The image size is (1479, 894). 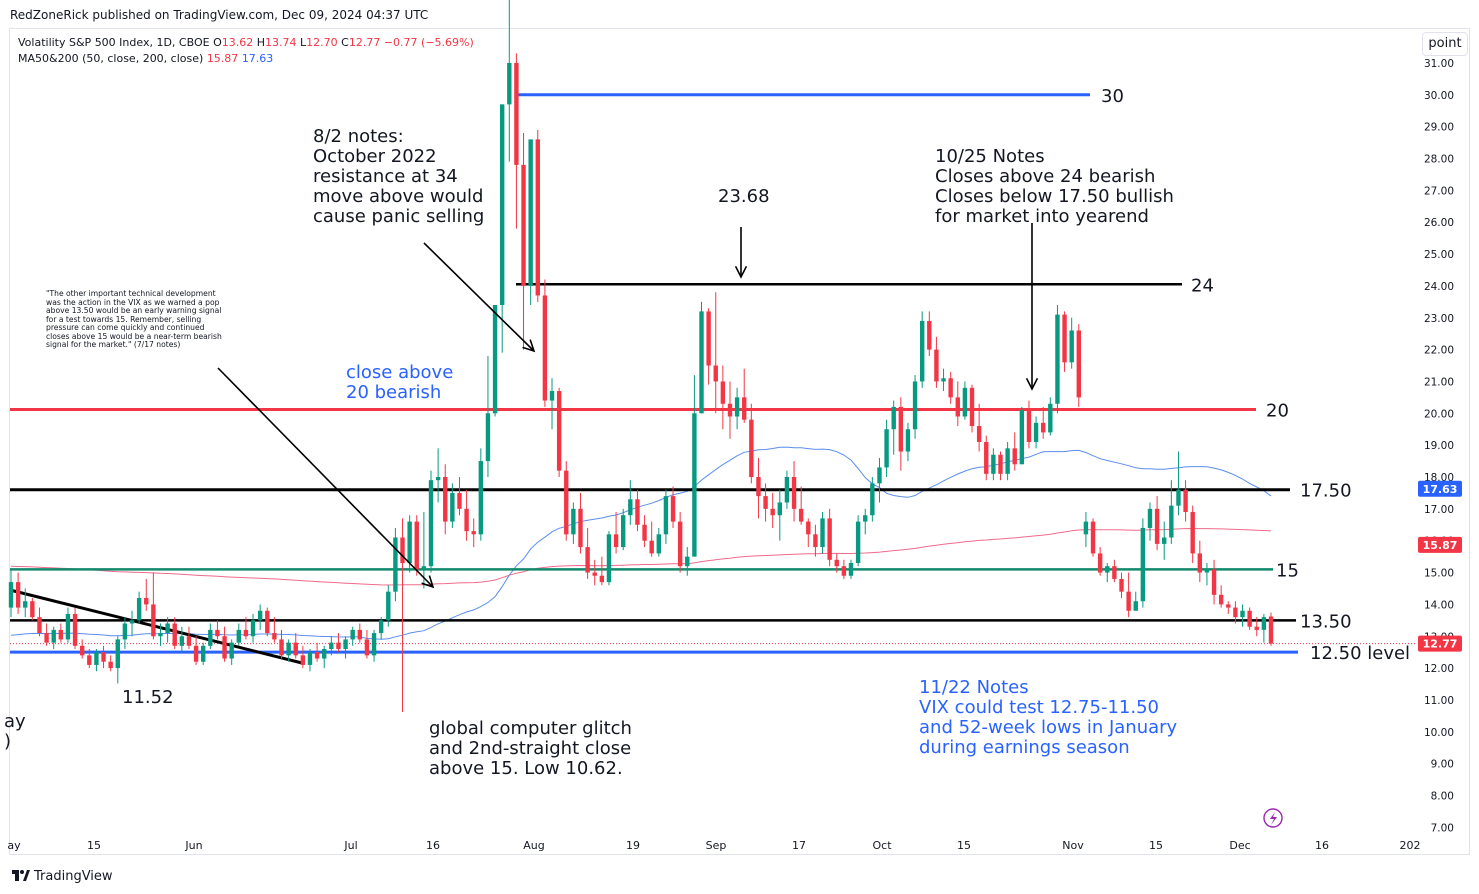 I want to click on lightning-icon, so click(x=1273, y=818).